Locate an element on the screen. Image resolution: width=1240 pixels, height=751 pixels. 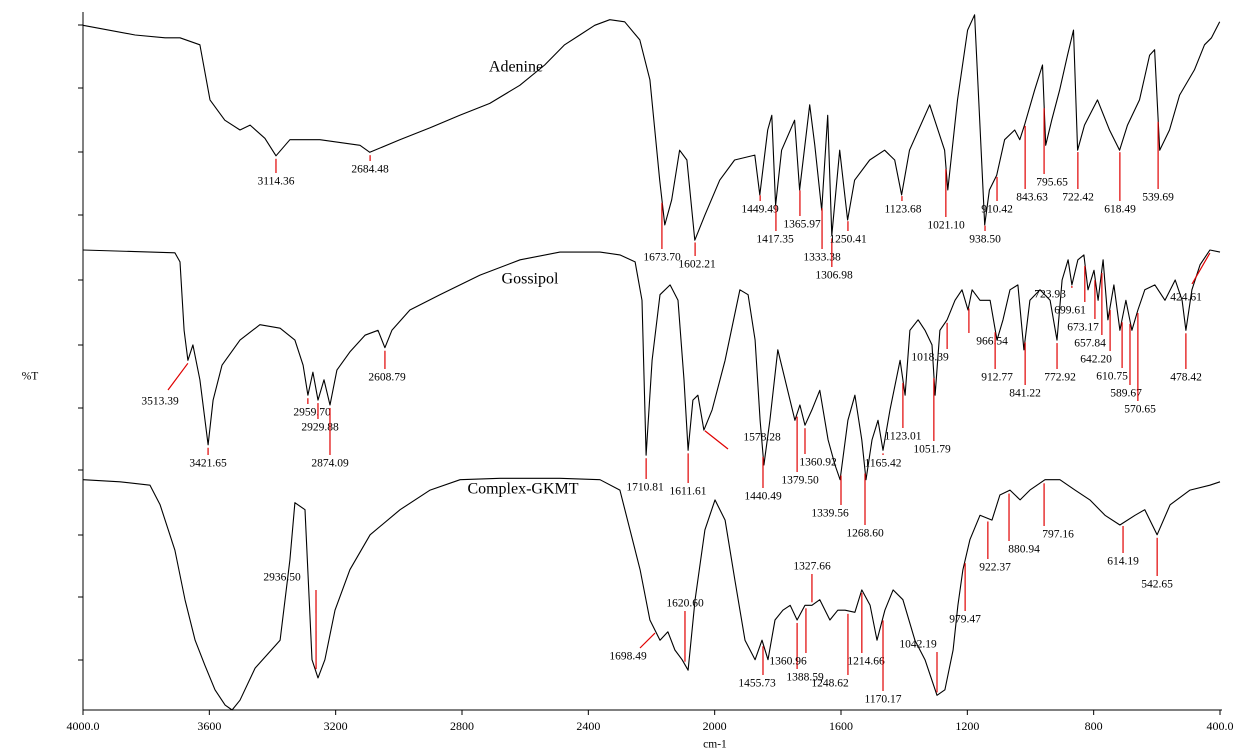
peak-label: 2929.88 is located at coordinates (320, 428).